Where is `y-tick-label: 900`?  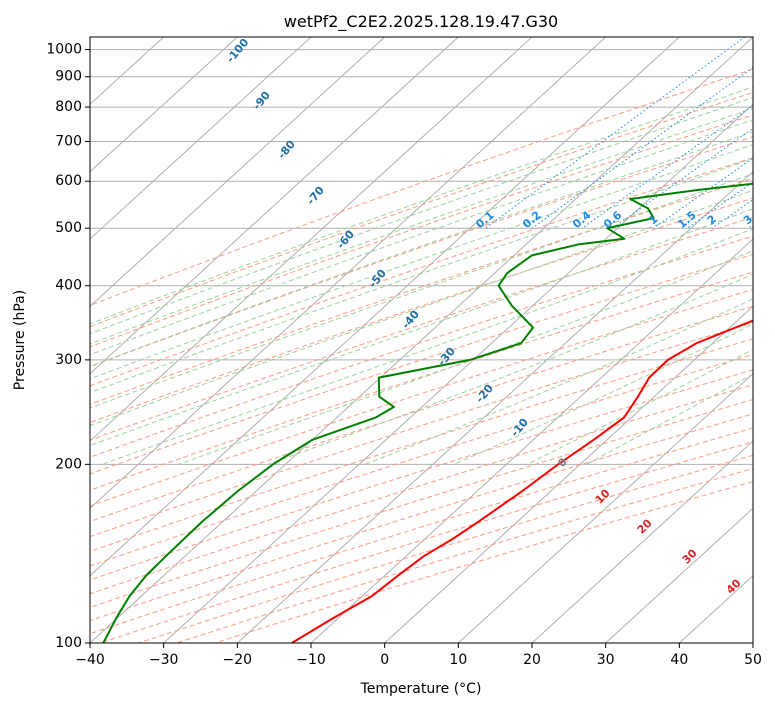 y-tick-label: 900 is located at coordinates (68, 77).